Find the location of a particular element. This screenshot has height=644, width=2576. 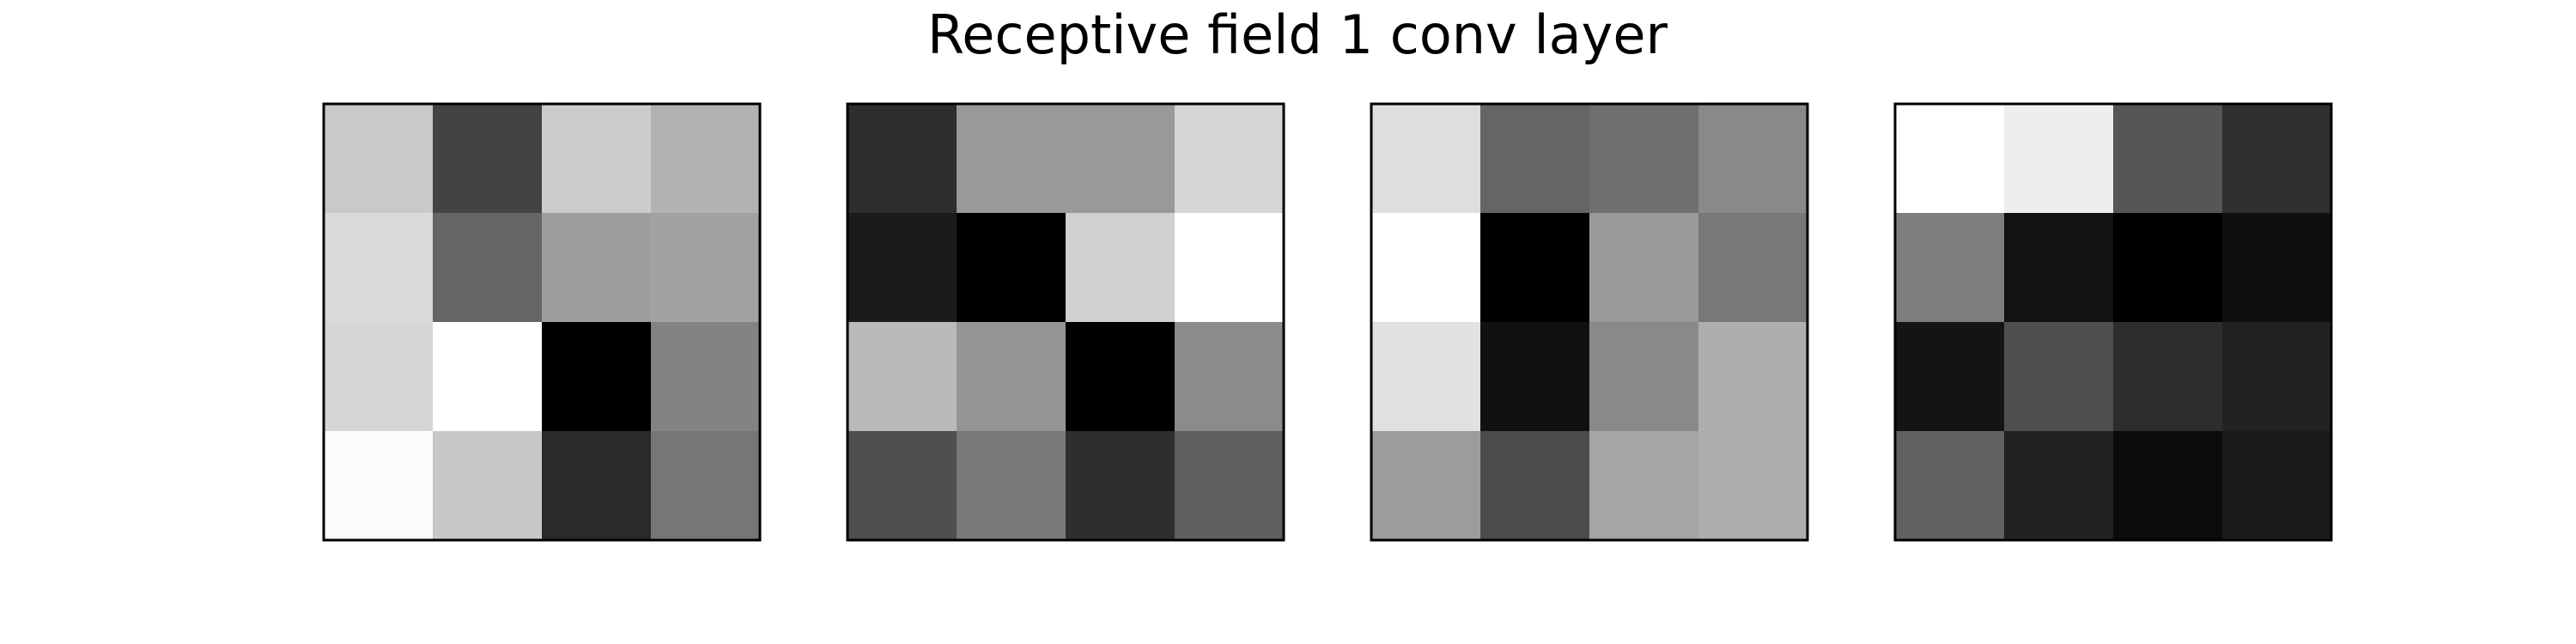

figure-title: Receptive field 1 conv layer is located at coordinates (1297, 34).